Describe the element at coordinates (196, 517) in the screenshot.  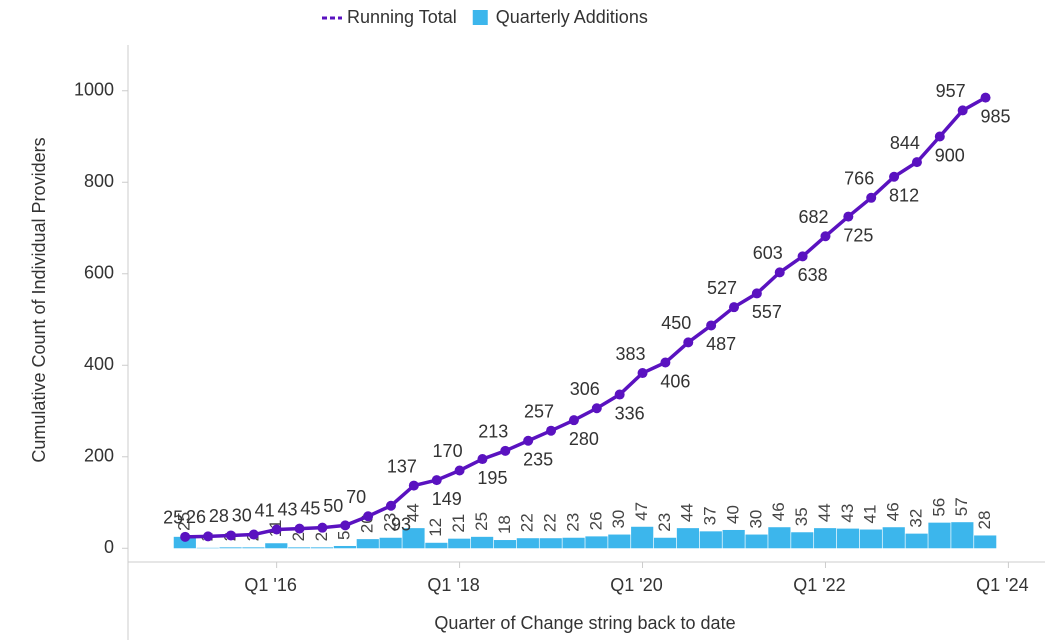
I see `point-label: 26` at that location.